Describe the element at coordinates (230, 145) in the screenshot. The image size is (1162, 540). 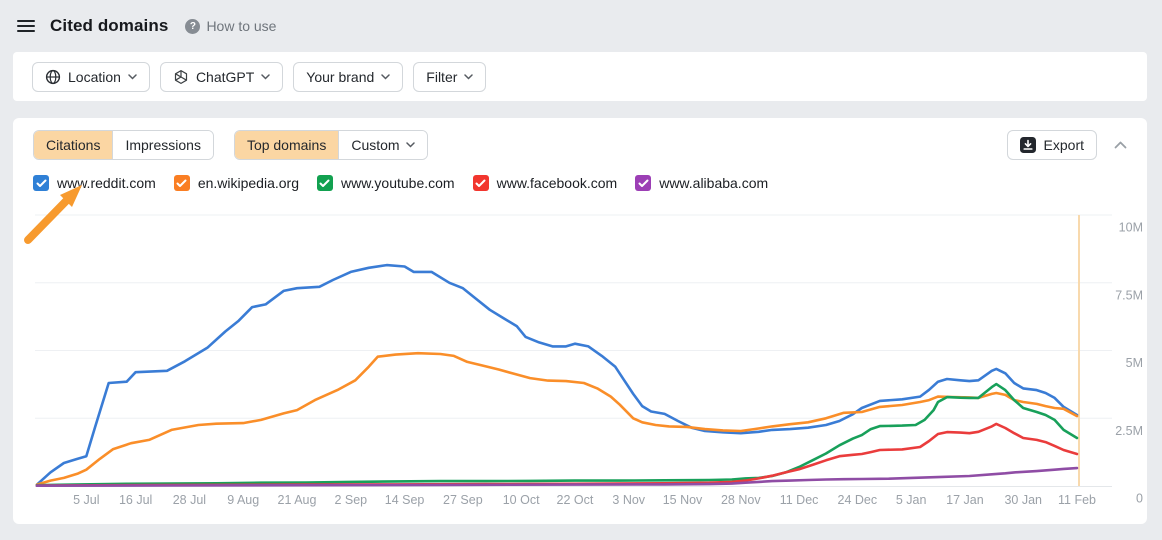
I see `chart-toolbar: Citations Impressions Top domains Custom` at that location.